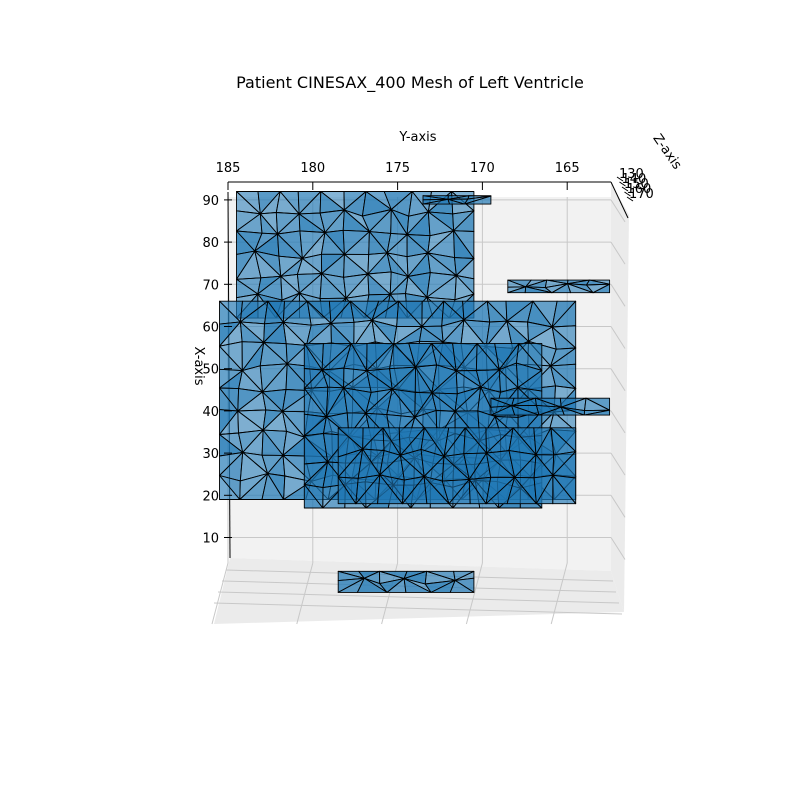  I want to click on x-axis-label: X-axis, so click(198, 366).